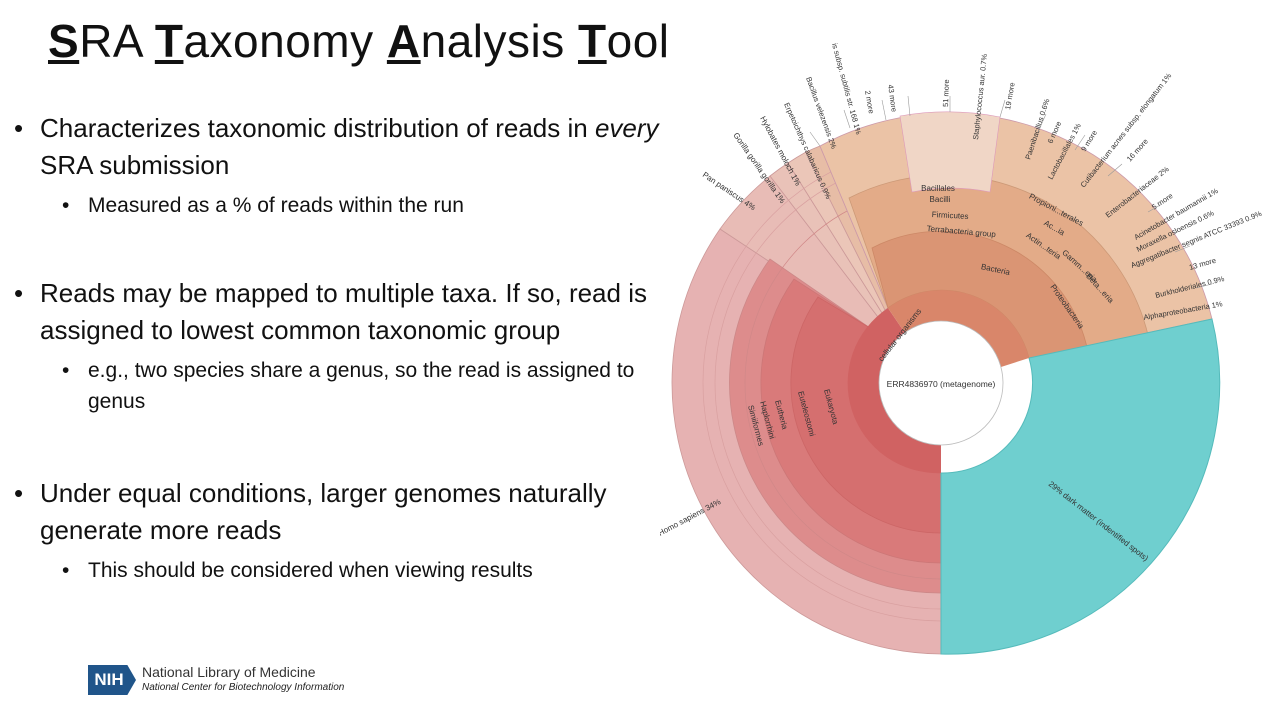 This screenshot has height=720, width=1280. Describe the element at coordinates (958, 328) in the screenshot. I see `ring-root-bacteria` at that location.